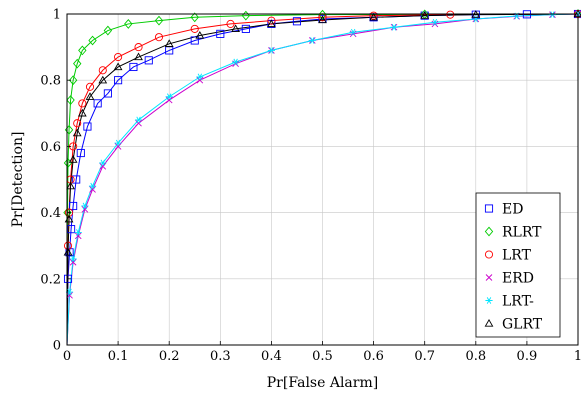 The width and height of the screenshot is (581, 394). What do you see at coordinates (517, 256) in the screenshot?
I see `legend-label-lrt: LRT` at bounding box center [517, 256].